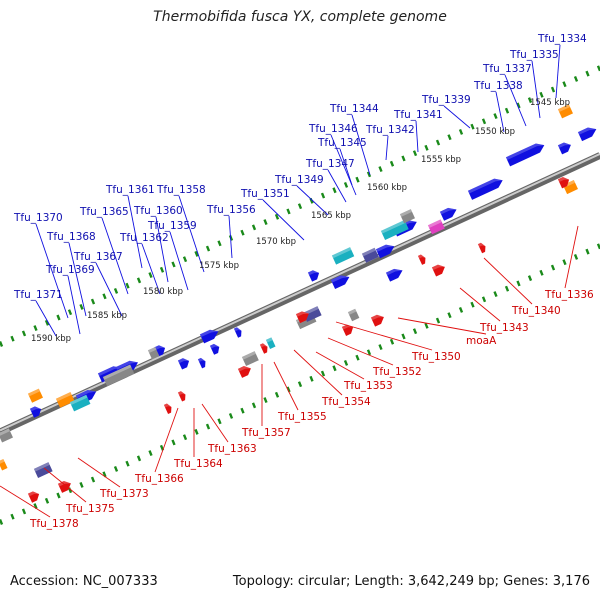 Image resolution: width=600 pixels, height=600 pixels. What do you see at coordinates (104, 212) in the screenshot?
I see `gene-label: Tfu_1365` at bounding box center [104, 212].